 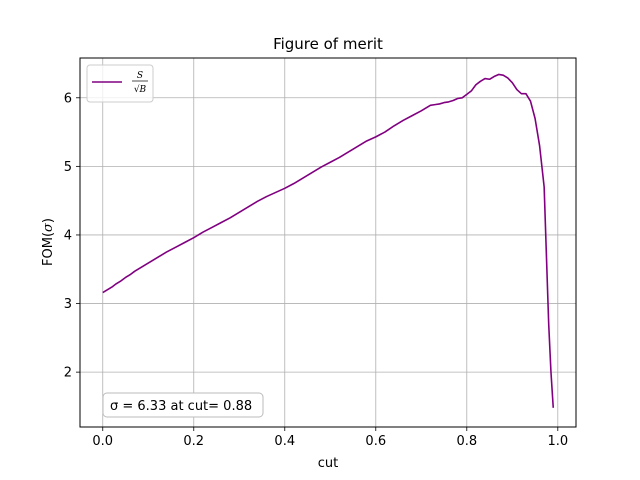 I want to click on x-tick-label: 0.8, so click(x=466, y=441).